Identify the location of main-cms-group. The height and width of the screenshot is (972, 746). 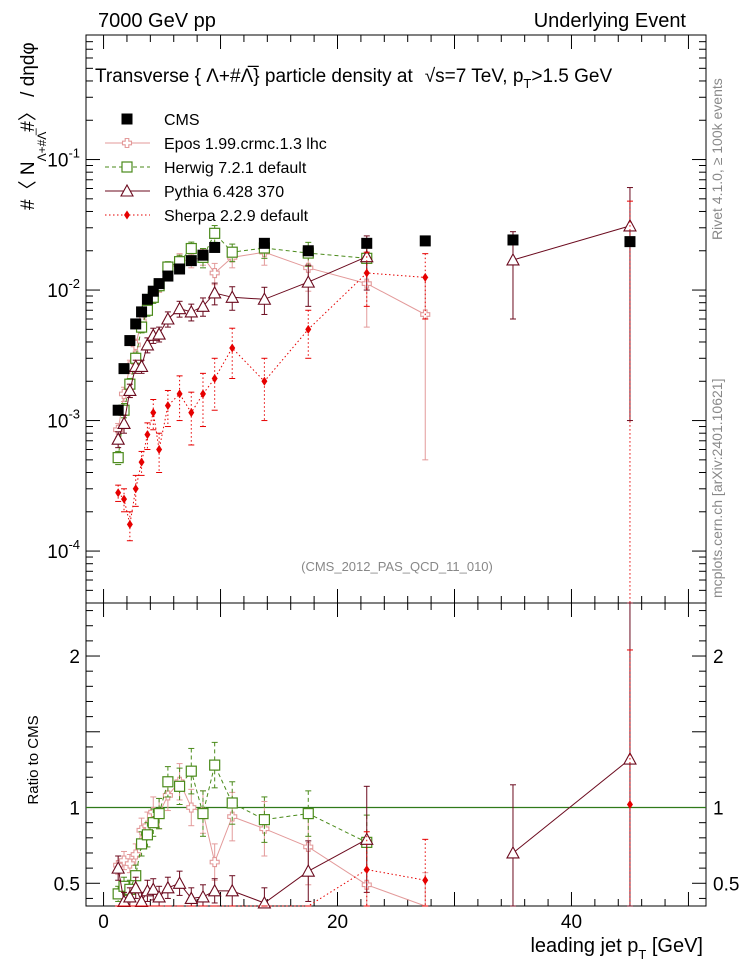
(374, 325).